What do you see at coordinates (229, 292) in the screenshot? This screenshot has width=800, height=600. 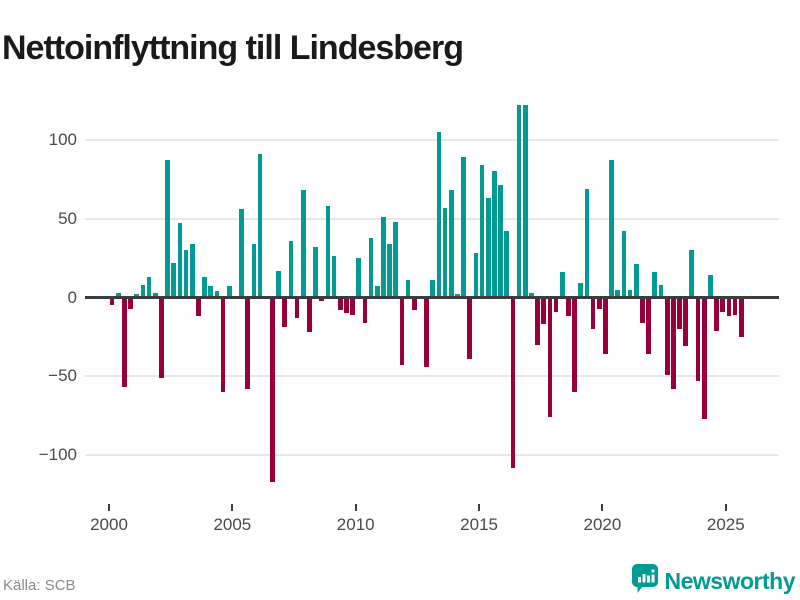 I see `bar-2000-q19` at bounding box center [229, 292].